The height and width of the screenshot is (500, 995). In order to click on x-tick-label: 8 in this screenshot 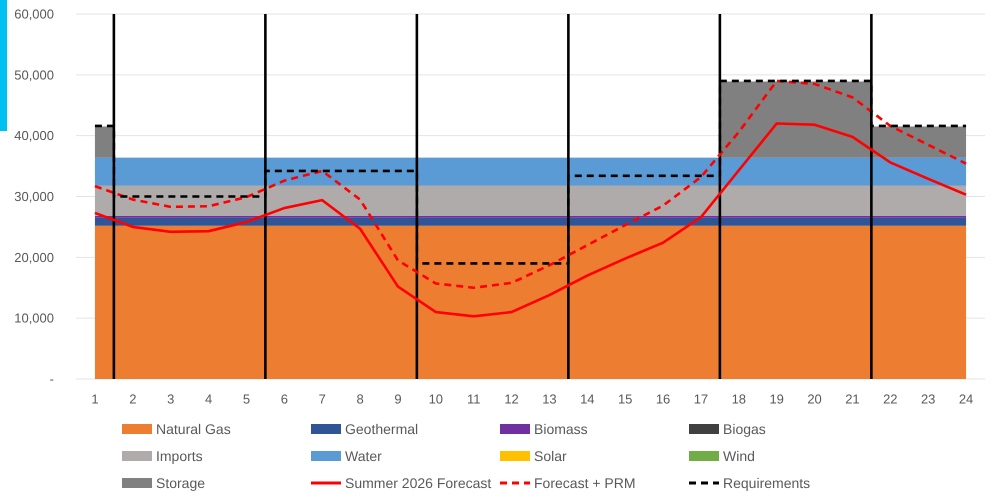, I will do `click(360, 399)`.